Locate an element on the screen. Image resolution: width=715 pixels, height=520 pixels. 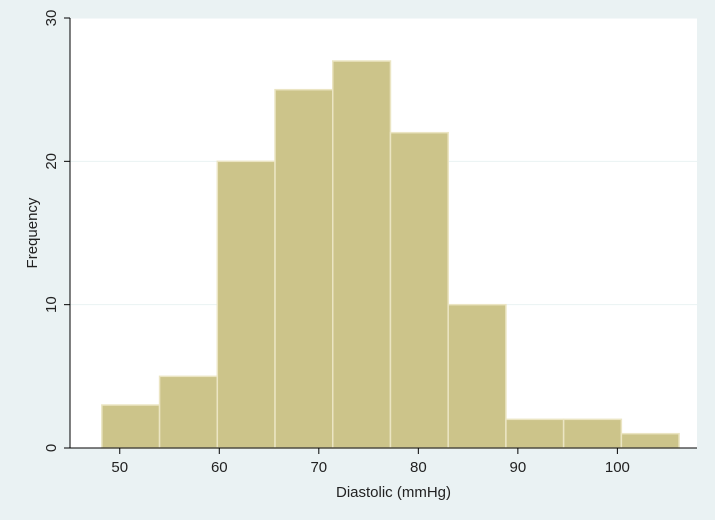
y-ticks: 0 10 20 30 is located at coordinates (56, 231).